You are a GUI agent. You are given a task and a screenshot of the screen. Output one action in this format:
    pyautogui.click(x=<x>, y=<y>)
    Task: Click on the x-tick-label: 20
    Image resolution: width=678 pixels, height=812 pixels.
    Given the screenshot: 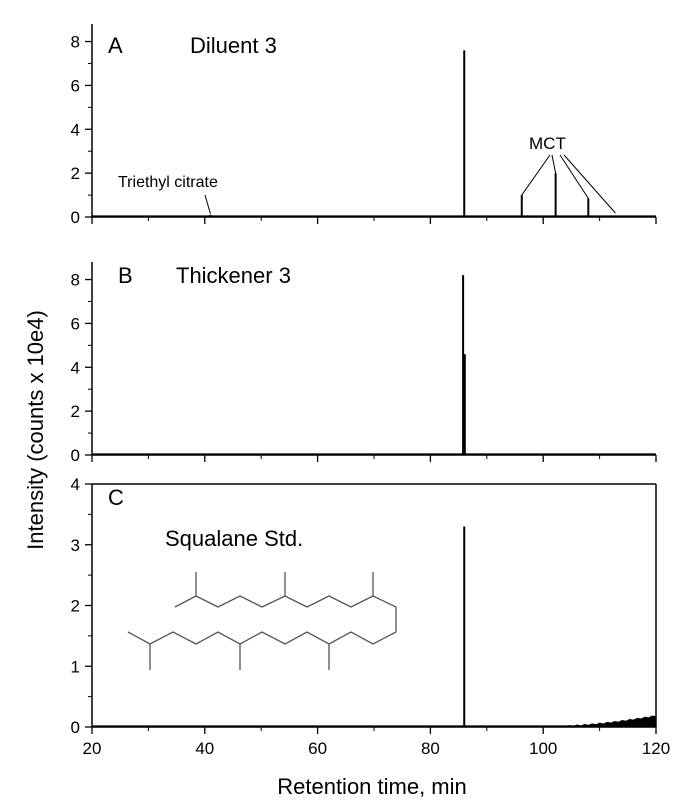 What is the action you would take?
    pyautogui.click(x=92, y=748)
    